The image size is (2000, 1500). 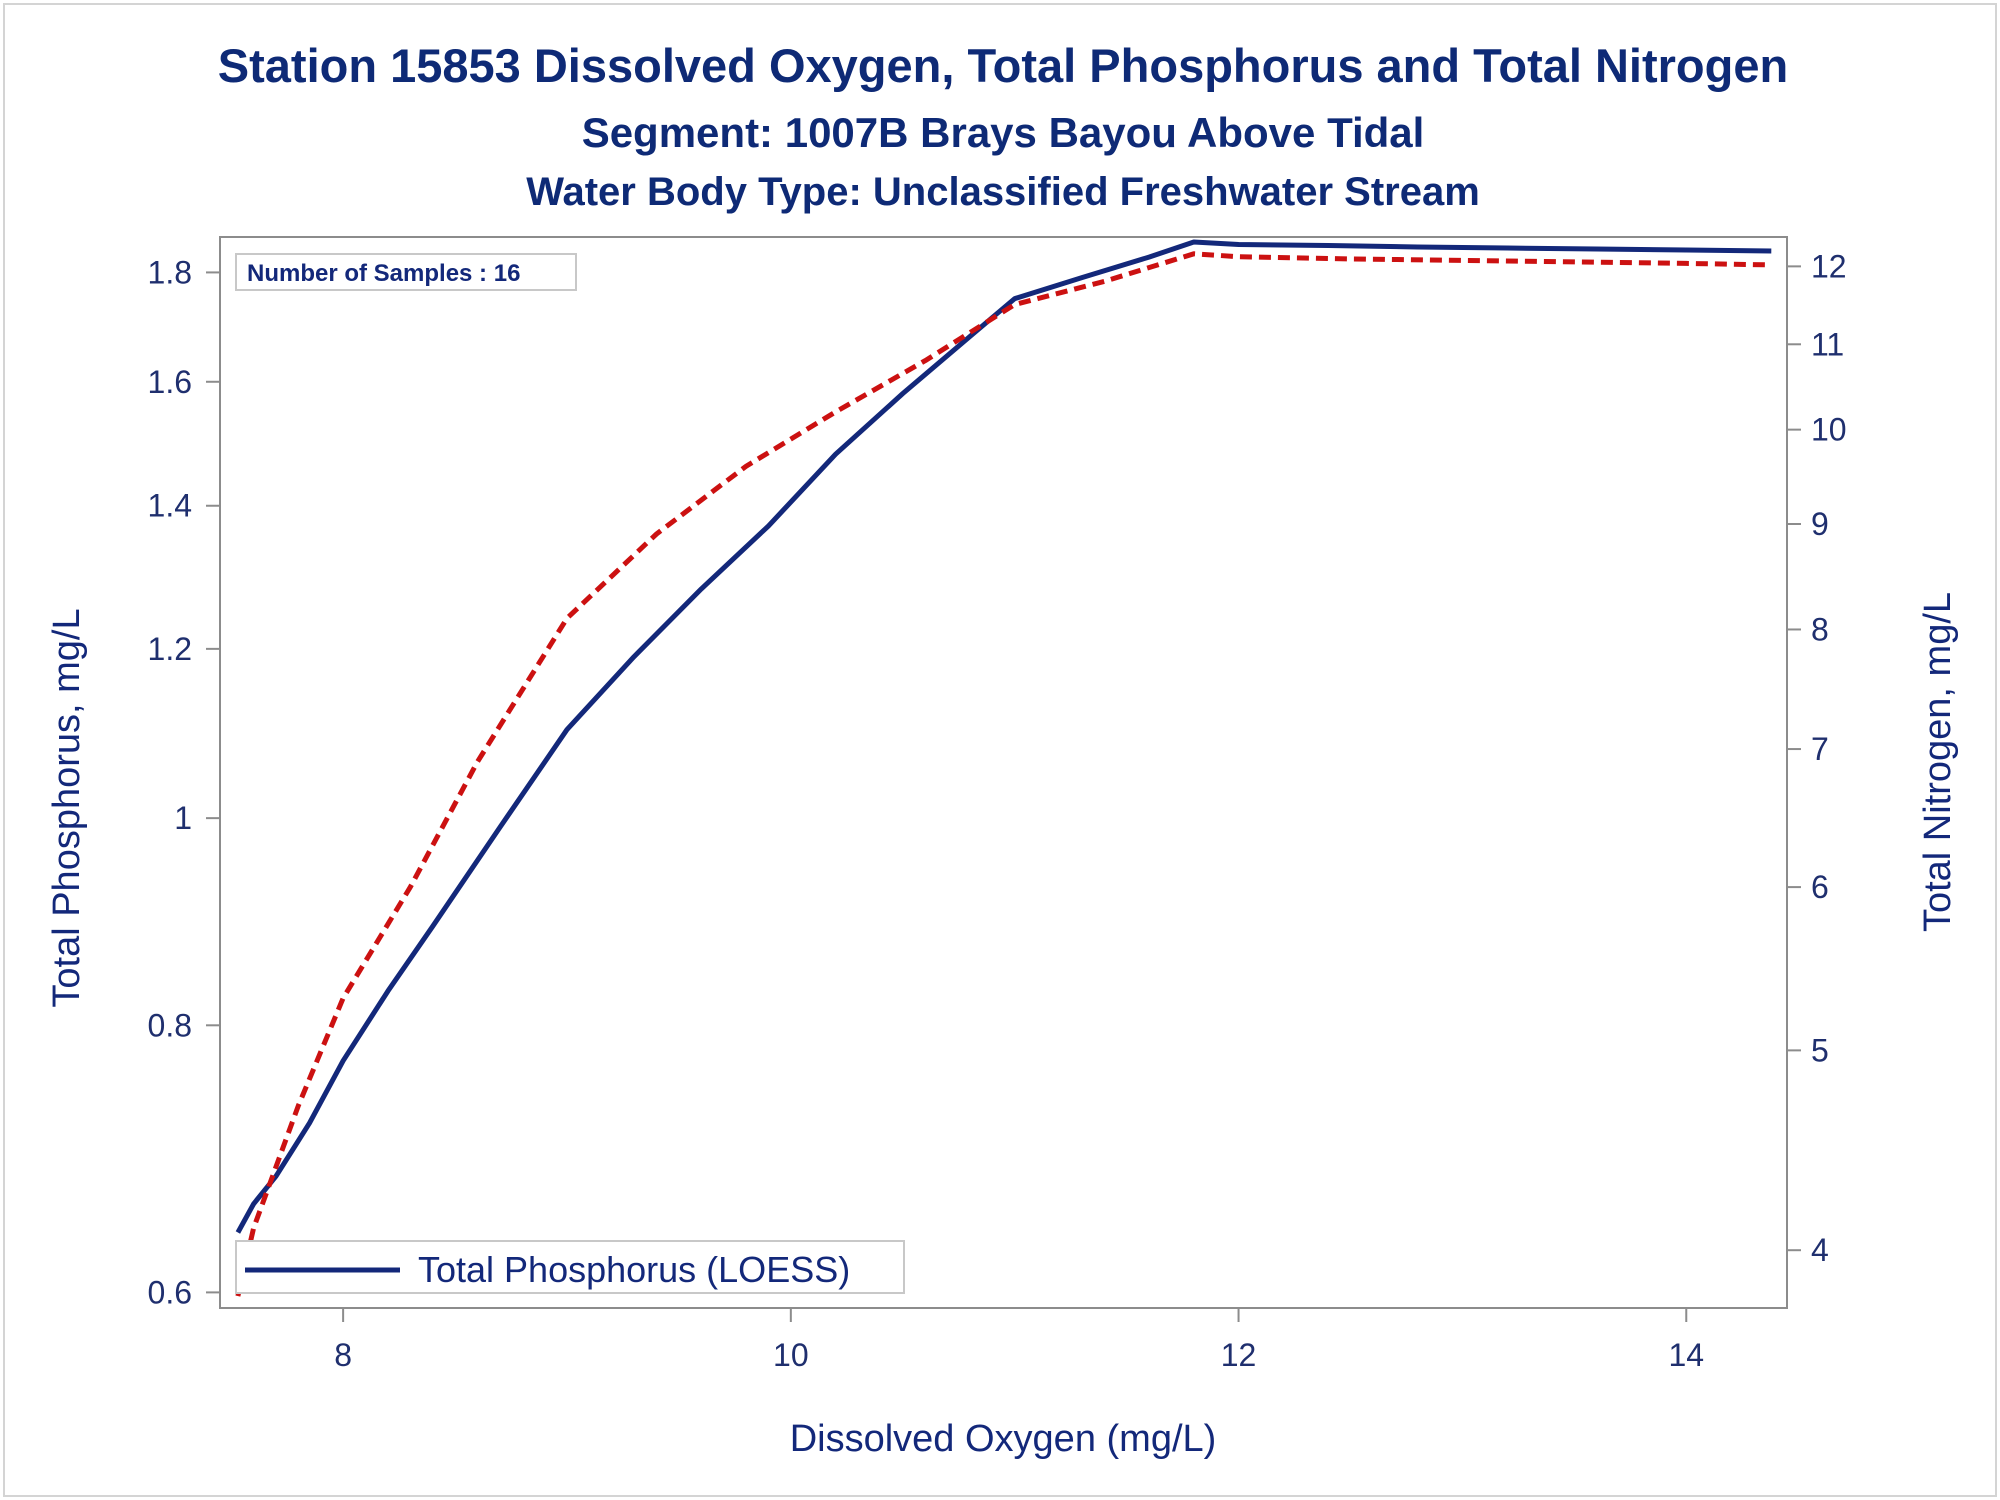 What do you see at coordinates (1239, 1355) in the screenshot?
I see `x-tick-label: 12` at bounding box center [1239, 1355].